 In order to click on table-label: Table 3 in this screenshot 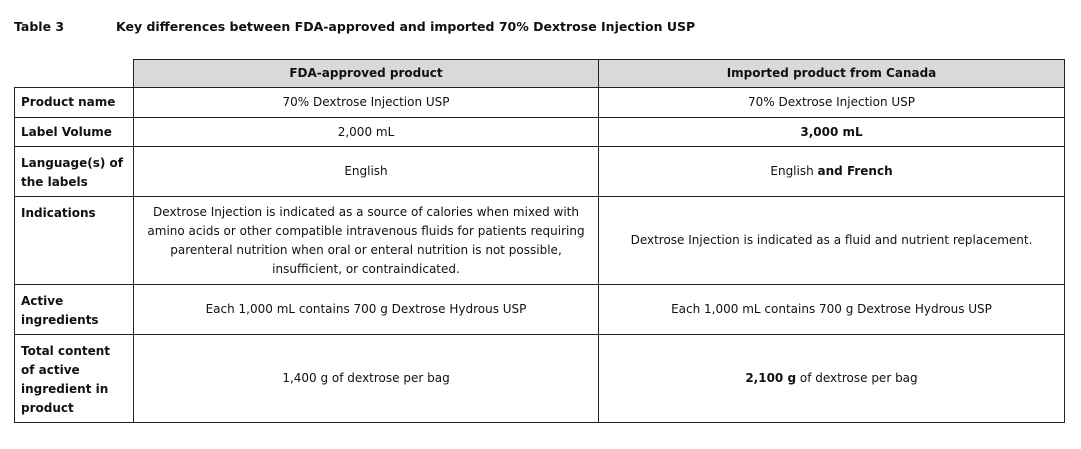, I will do `click(39, 26)`.